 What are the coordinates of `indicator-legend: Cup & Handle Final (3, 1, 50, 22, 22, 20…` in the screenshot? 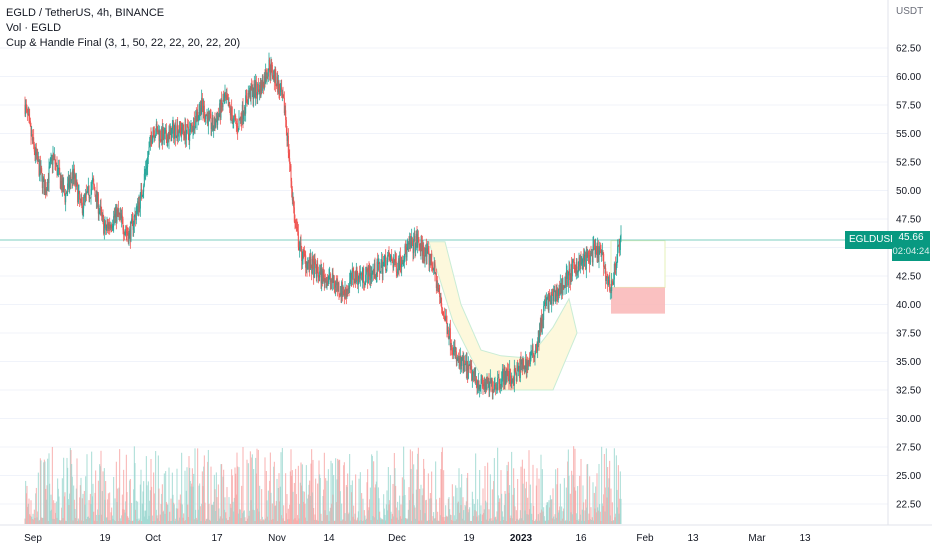 It's located at (123, 43).